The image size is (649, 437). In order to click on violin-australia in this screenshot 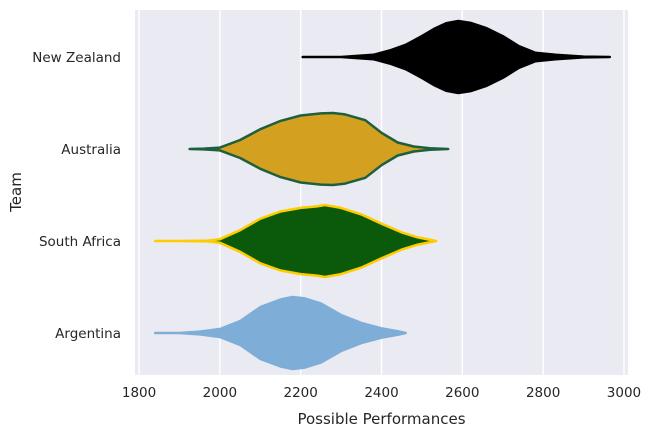, I will do `click(319, 149)`.